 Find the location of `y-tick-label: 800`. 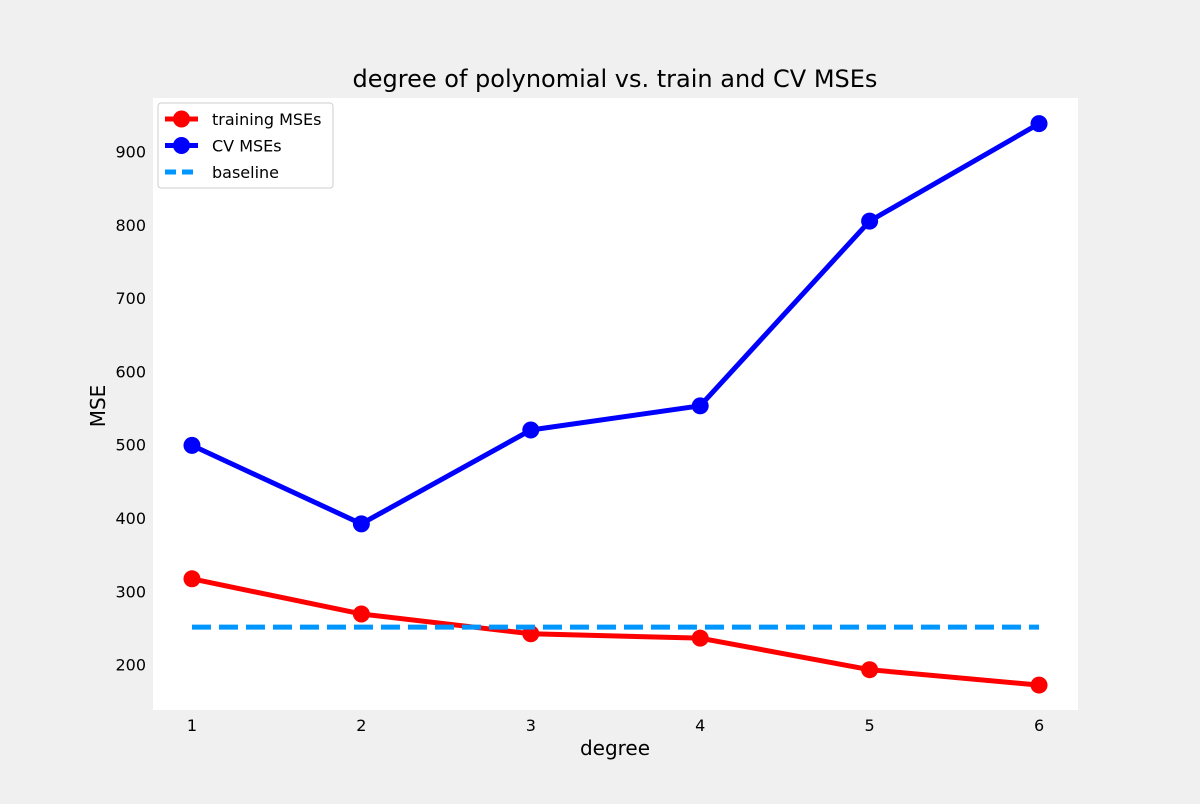

y-tick-label: 800 is located at coordinates (130, 225).